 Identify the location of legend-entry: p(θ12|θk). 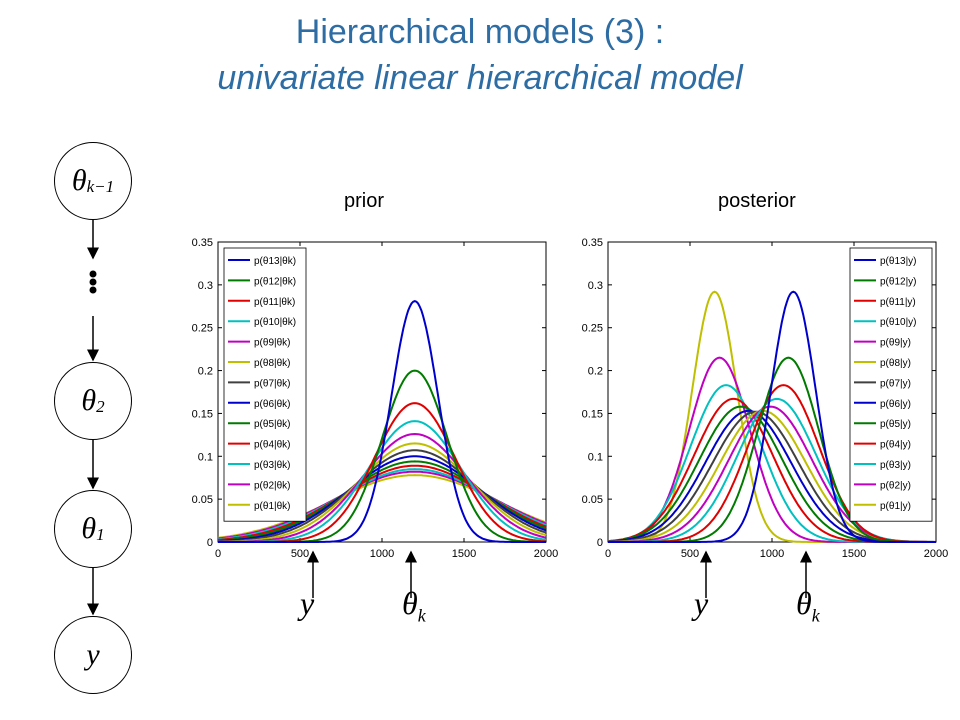
(275, 281).